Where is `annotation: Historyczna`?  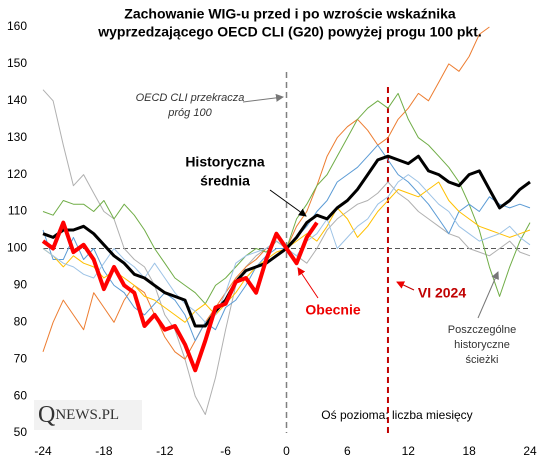 annotation: Historyczna is located at coordinates (225, 162).